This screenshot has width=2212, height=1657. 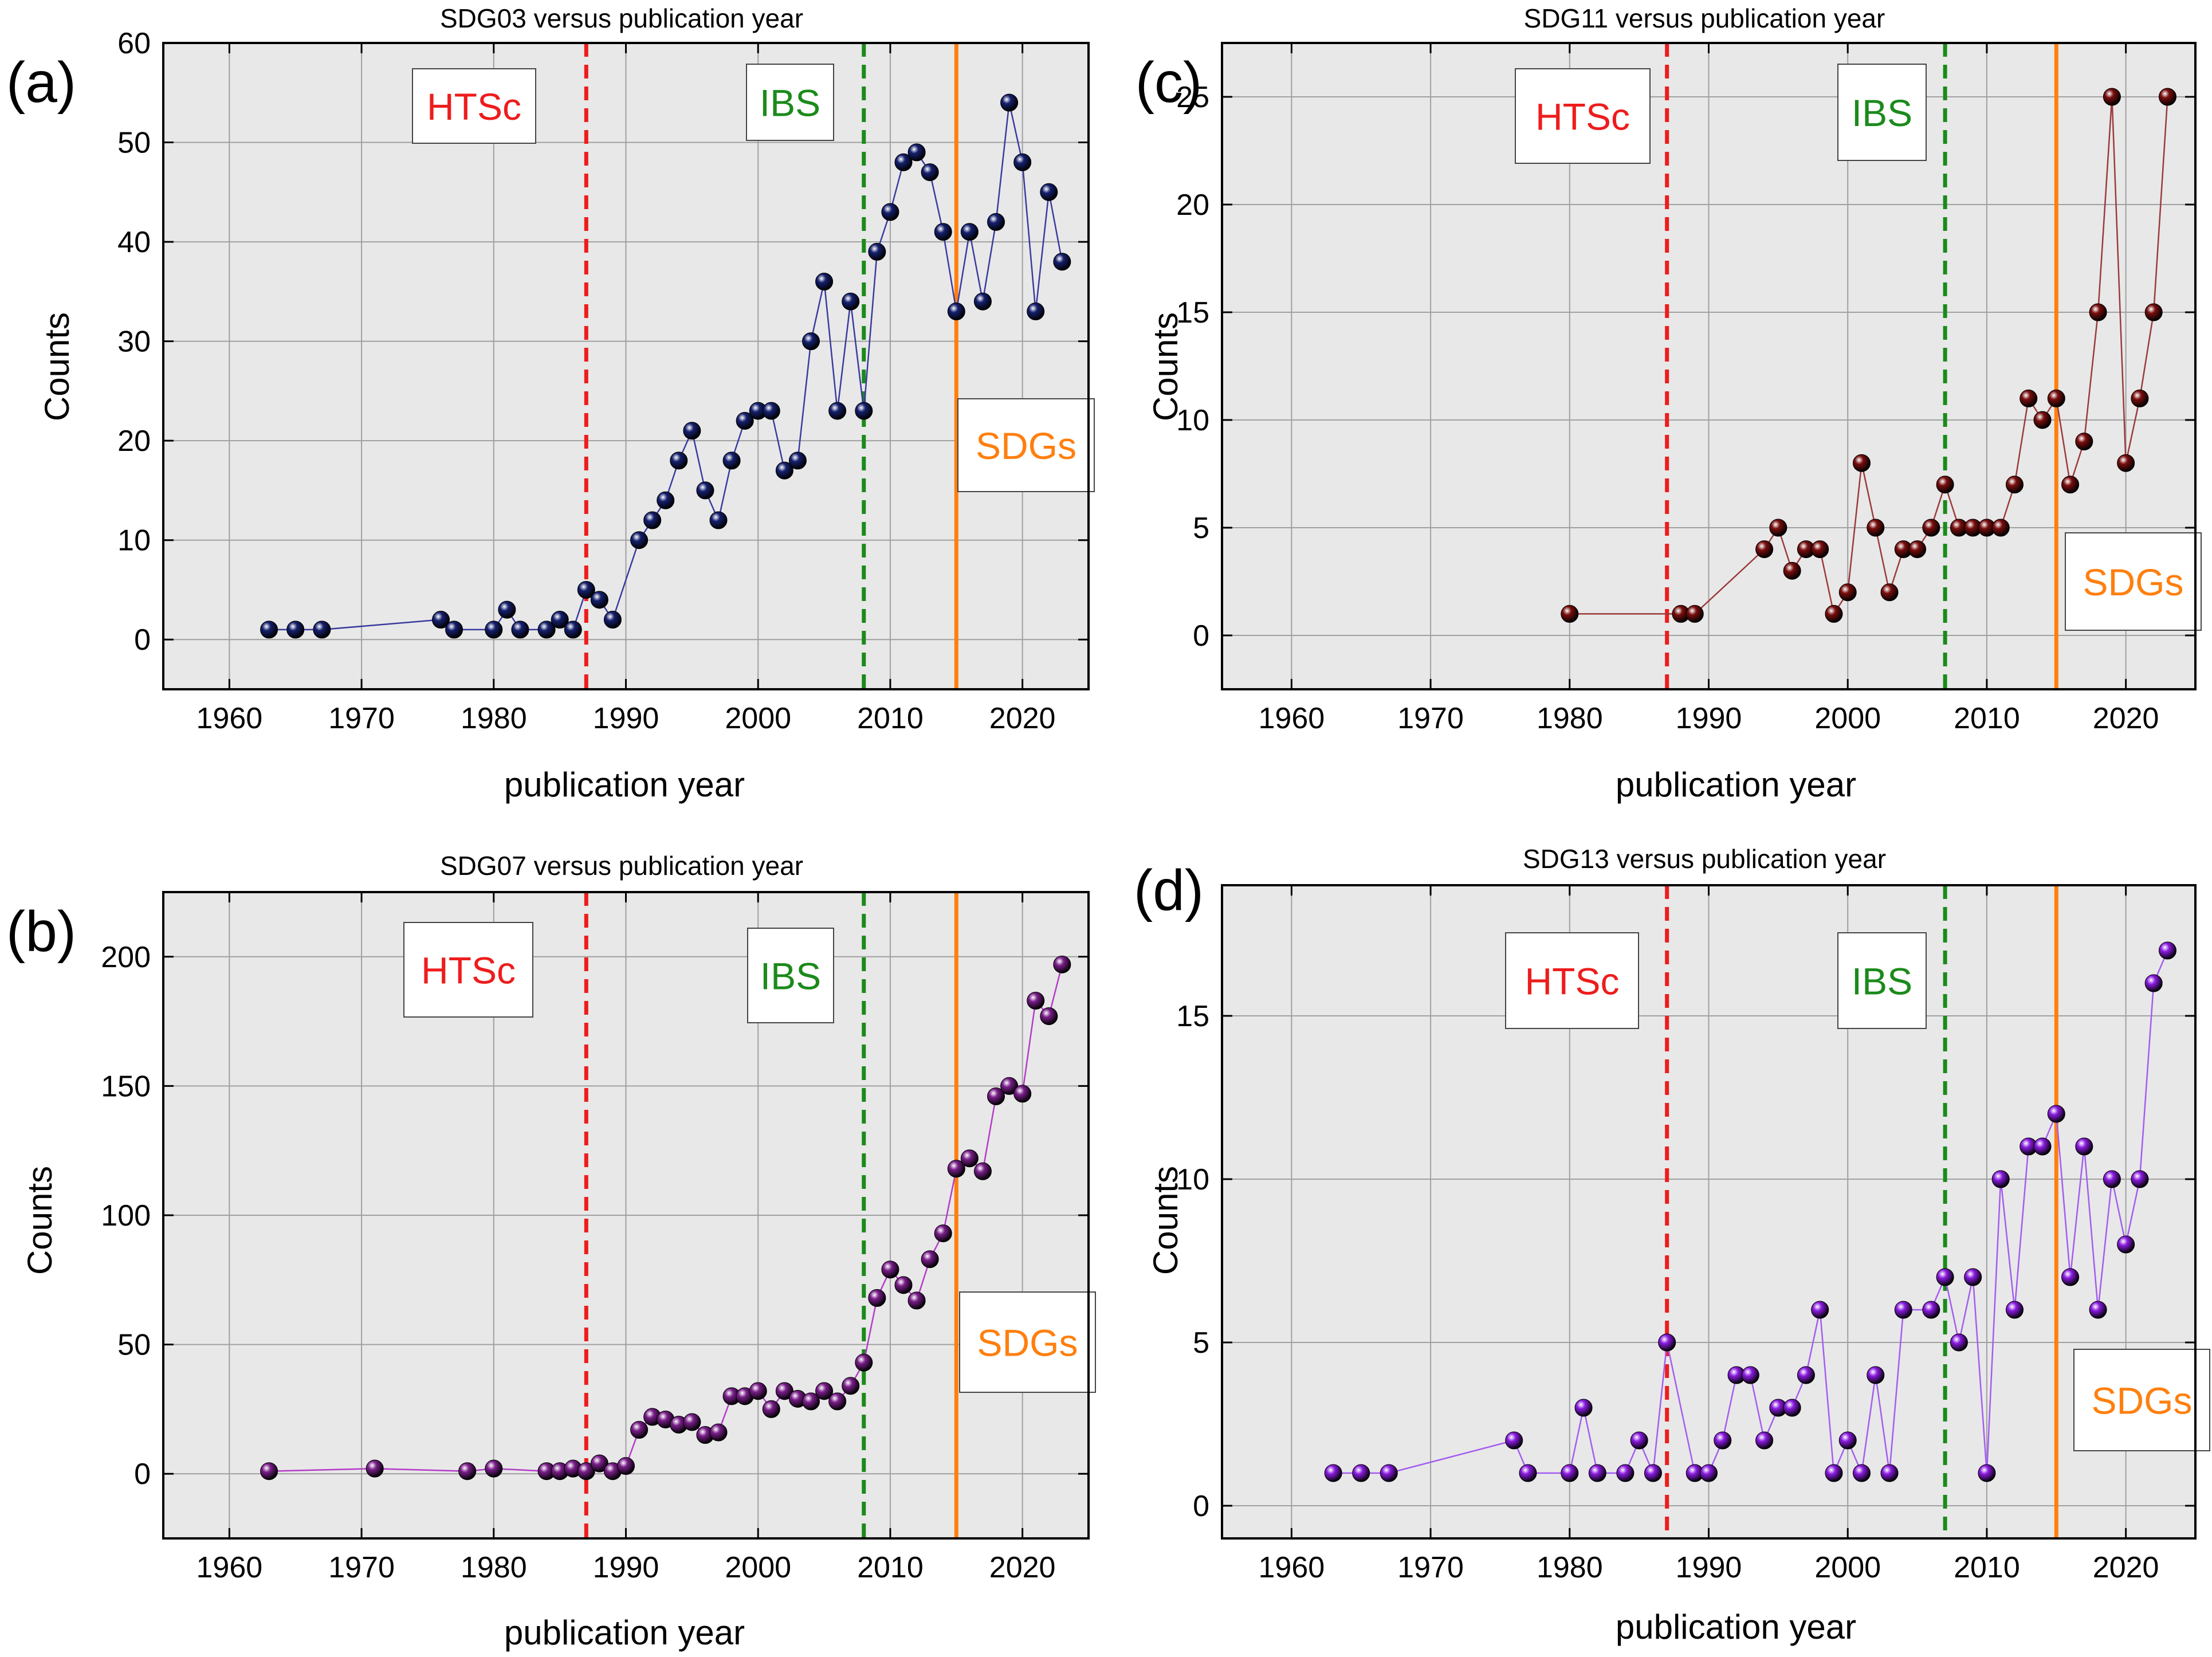 What do you see at coordinates (1709, 718) in the screenshot?
I see `x-tick-label: 1990` at bounding box center [1709, 718].